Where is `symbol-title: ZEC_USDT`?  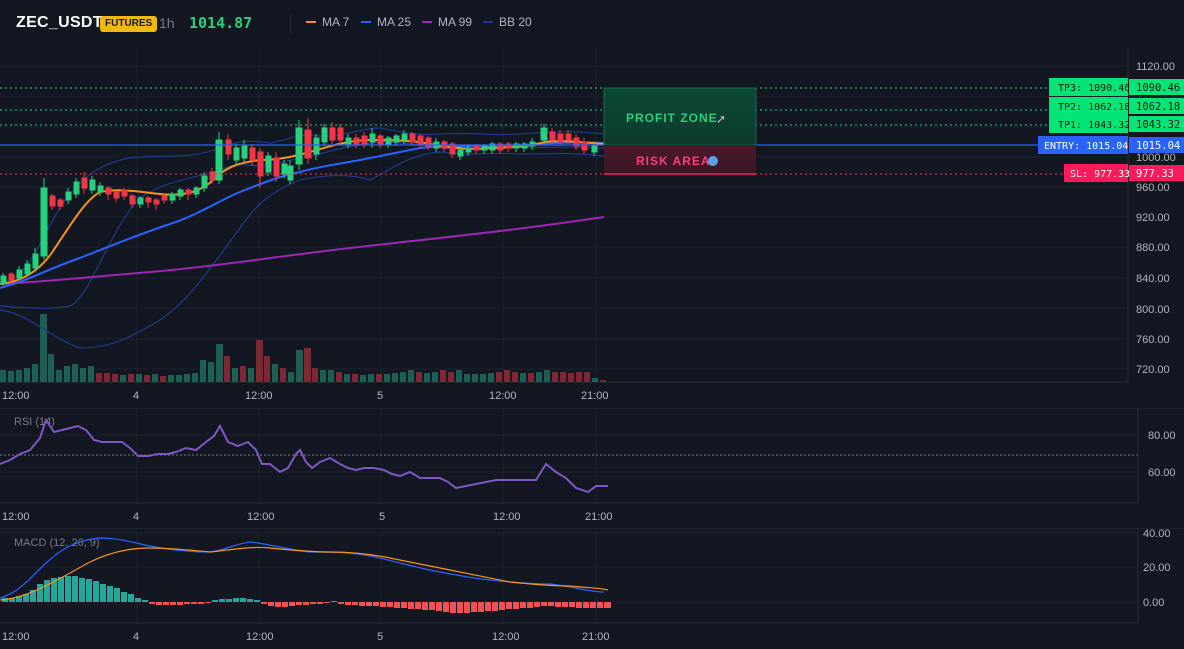 symbol-title: ZEC_USDT is located at coordinates (59, 22).